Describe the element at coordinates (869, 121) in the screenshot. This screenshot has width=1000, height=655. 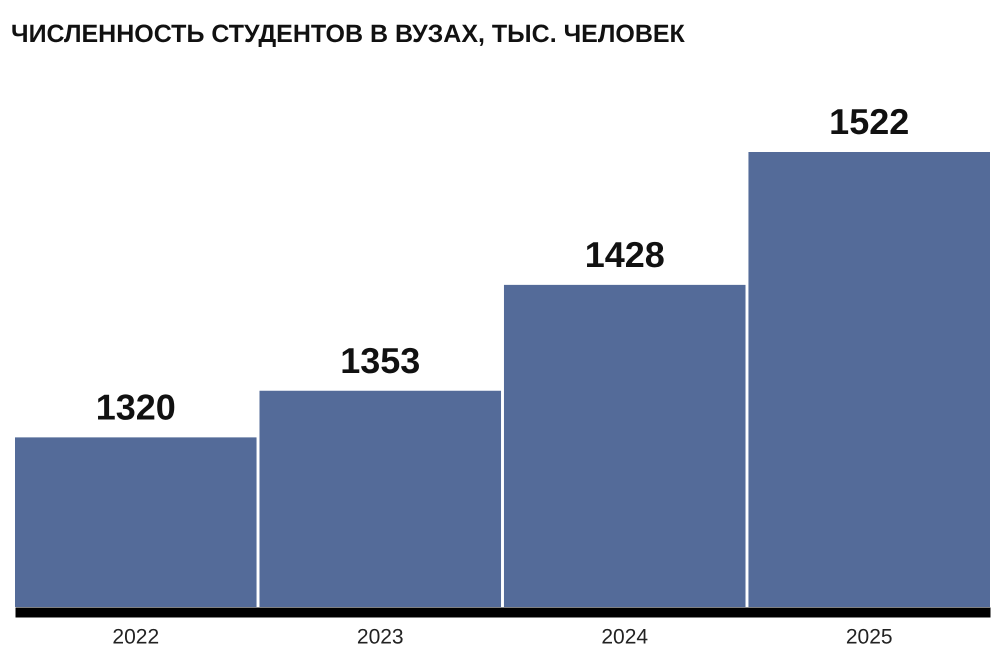
I see `data-label: 1522` at that location.